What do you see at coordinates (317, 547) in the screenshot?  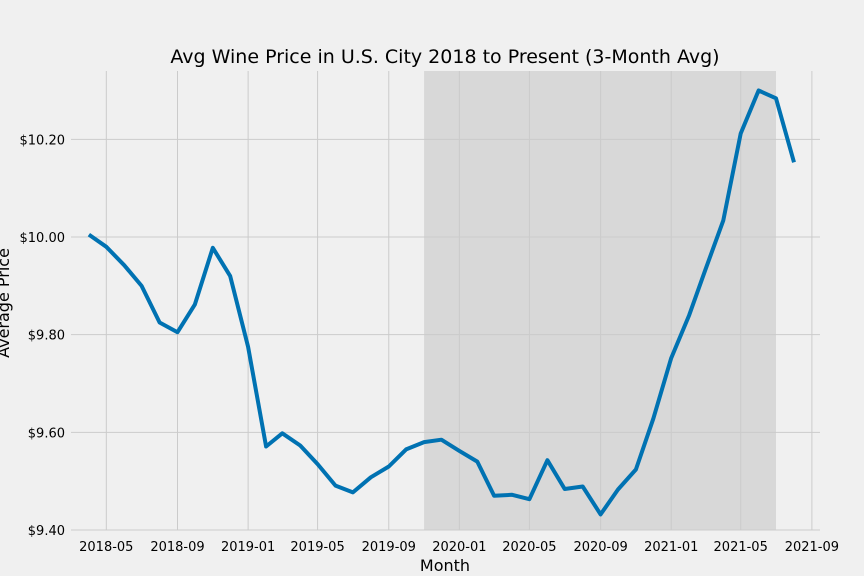 I see `x-tick-label: 2019-05` at bounding box center [317, 547].